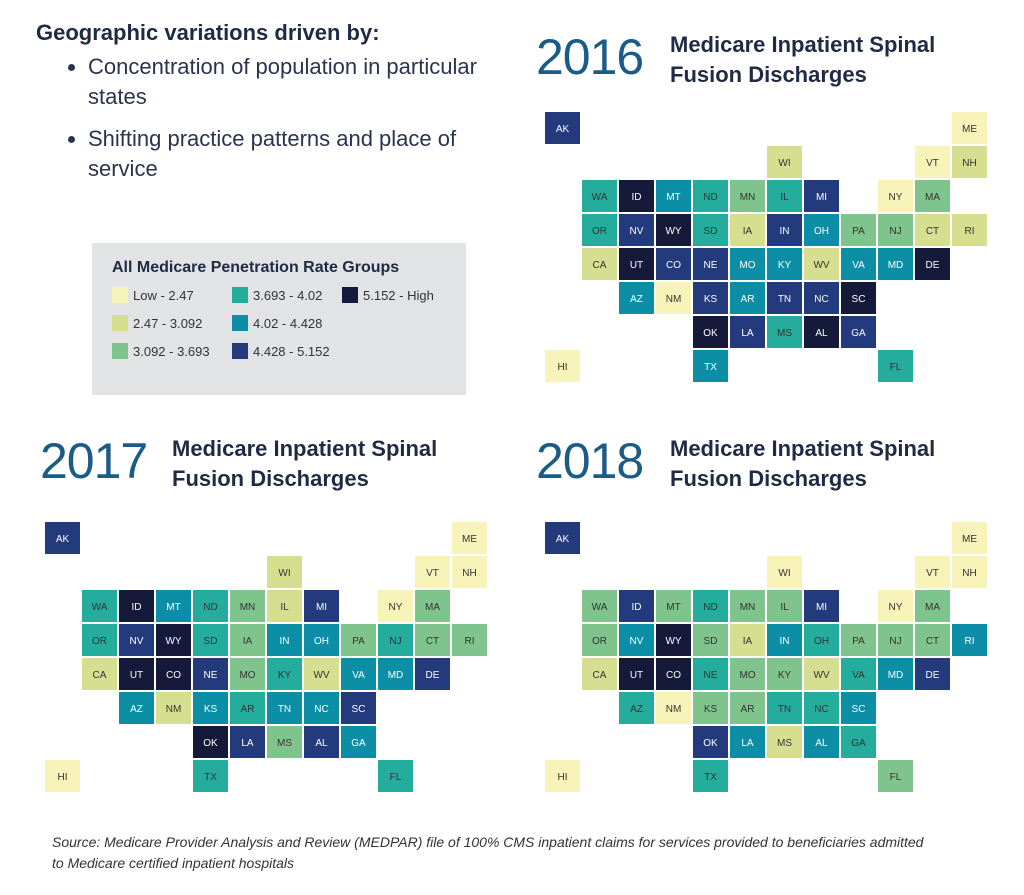 The height and width of the screenshot is (895, 1024). What do you see at coordinates (785, 675) in the screenshot?
I see `state-label: KY` at bounding box center [785, 675].